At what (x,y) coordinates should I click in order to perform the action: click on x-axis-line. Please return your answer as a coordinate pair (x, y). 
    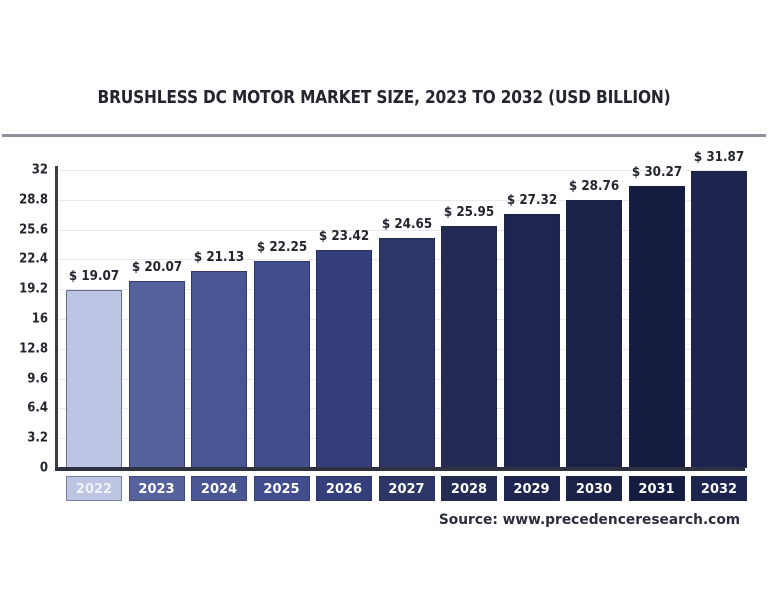
    Looking at the image, I should click on (400, 469).